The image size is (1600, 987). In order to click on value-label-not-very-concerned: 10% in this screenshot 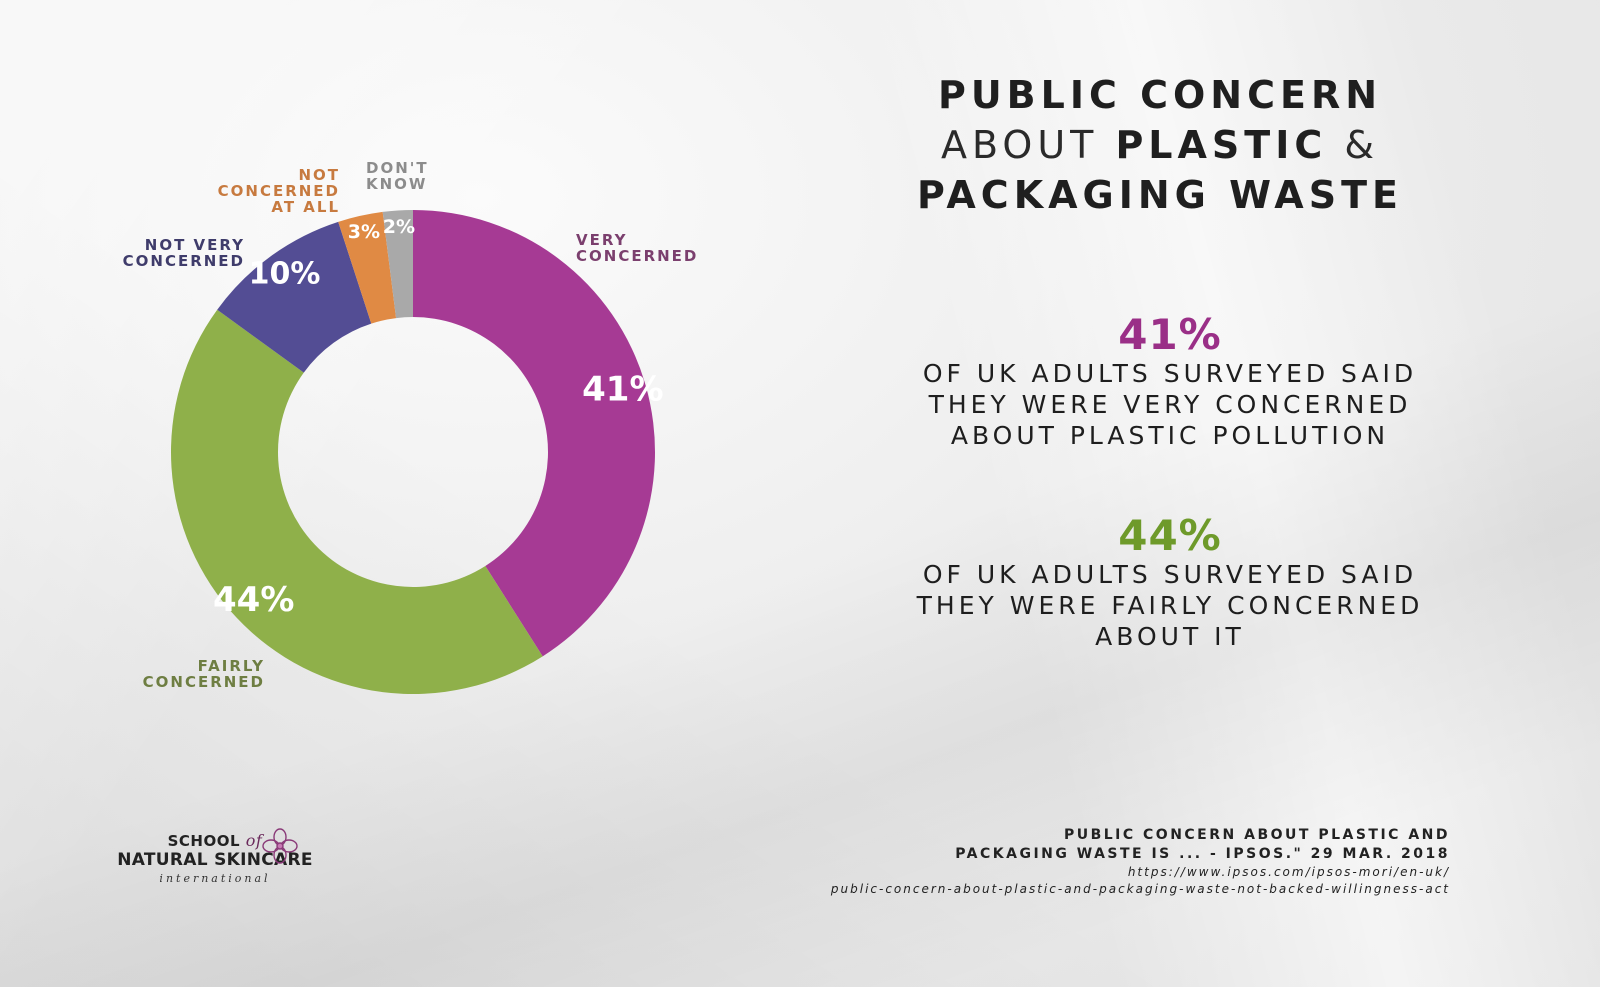, I will do `click(285, 274)`.